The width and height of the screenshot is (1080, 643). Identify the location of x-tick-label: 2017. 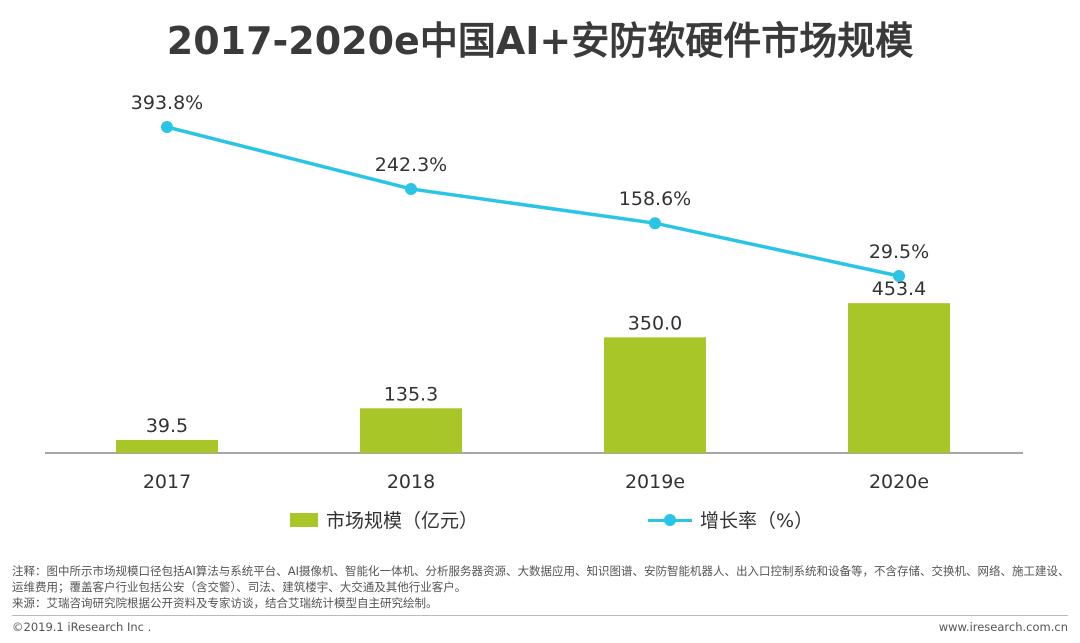
(167, 482).